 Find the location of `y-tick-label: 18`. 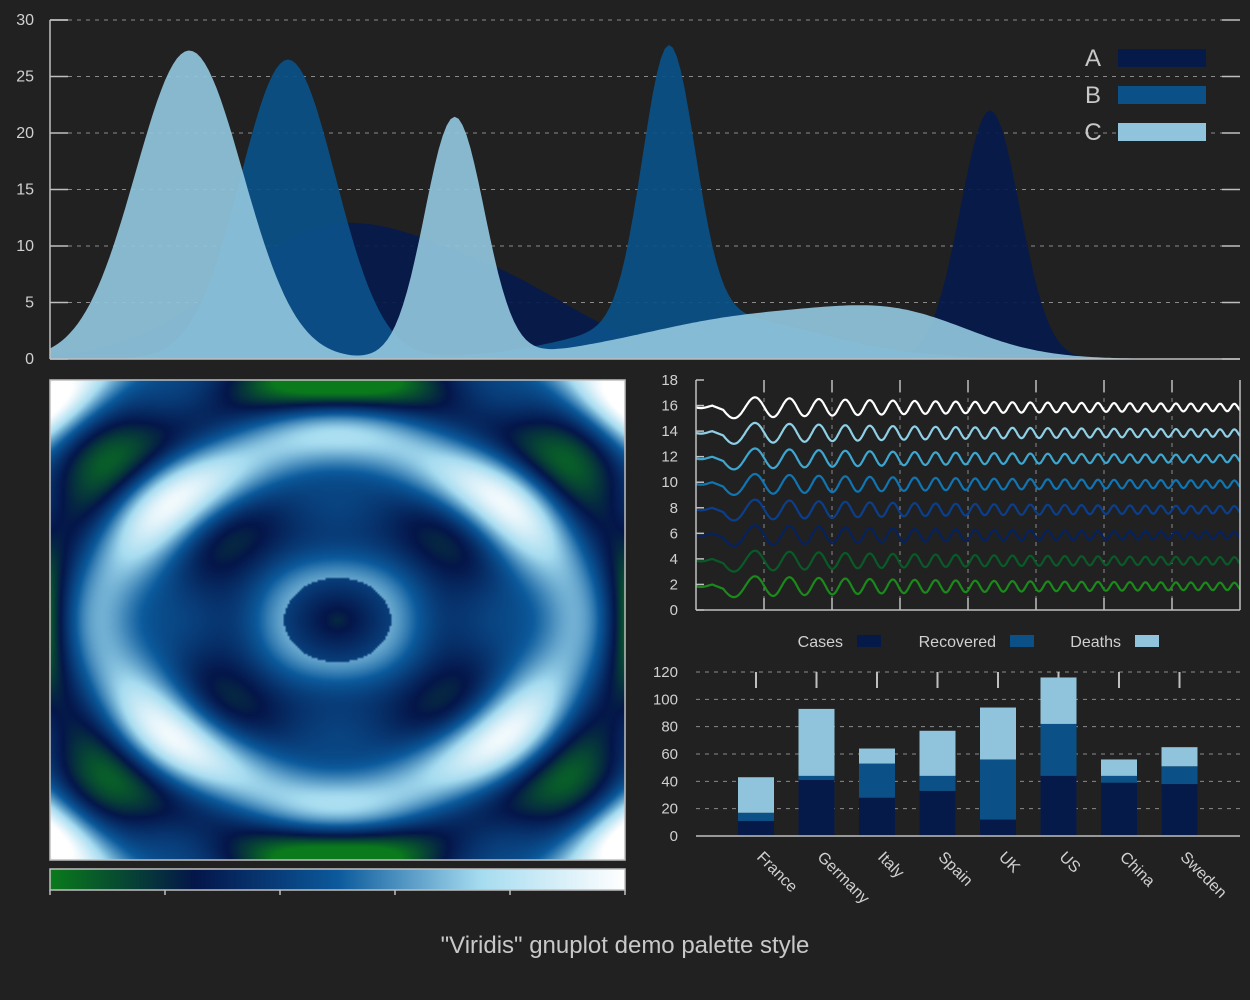

y-tick-label: 18 is located at coordinates (669, 380).